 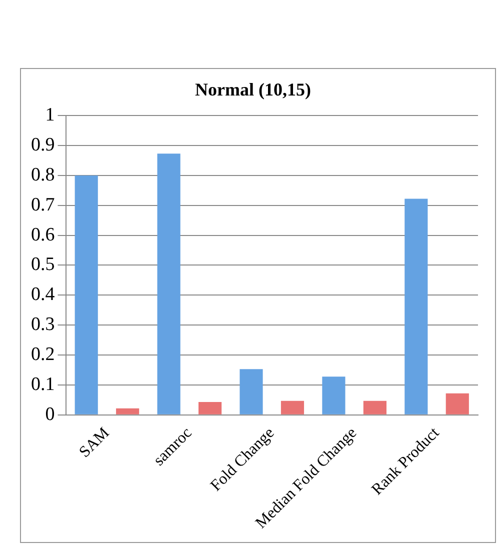 What do you see at coordinates (43, 205) in the screenshot?
I see `y-tick-label: 0.7` at bounding box center [43, 205].